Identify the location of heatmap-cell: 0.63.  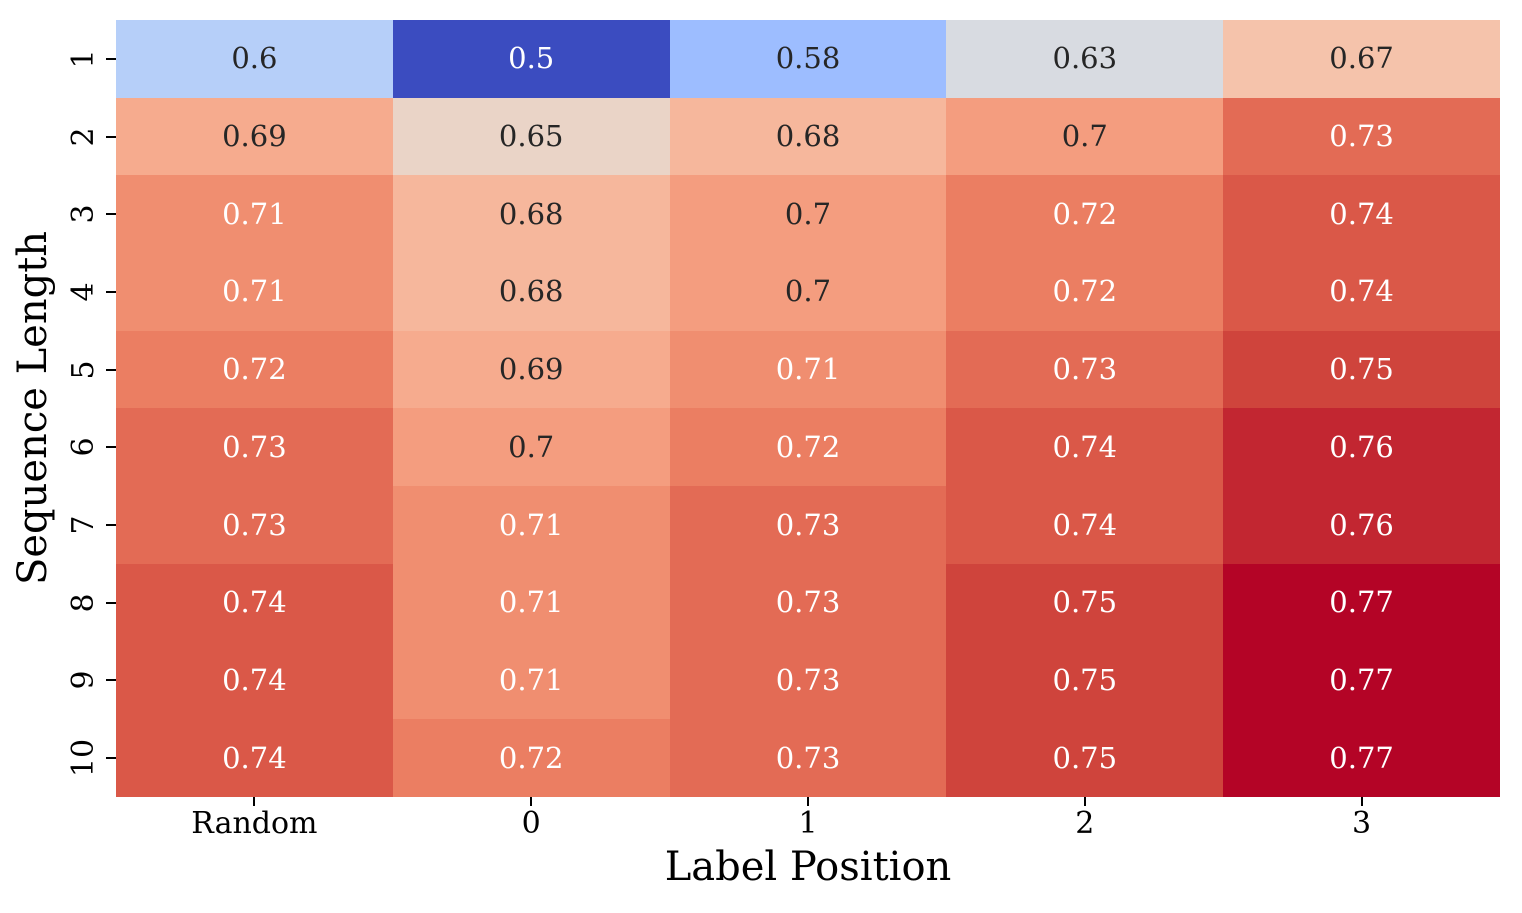
(1085, 59).